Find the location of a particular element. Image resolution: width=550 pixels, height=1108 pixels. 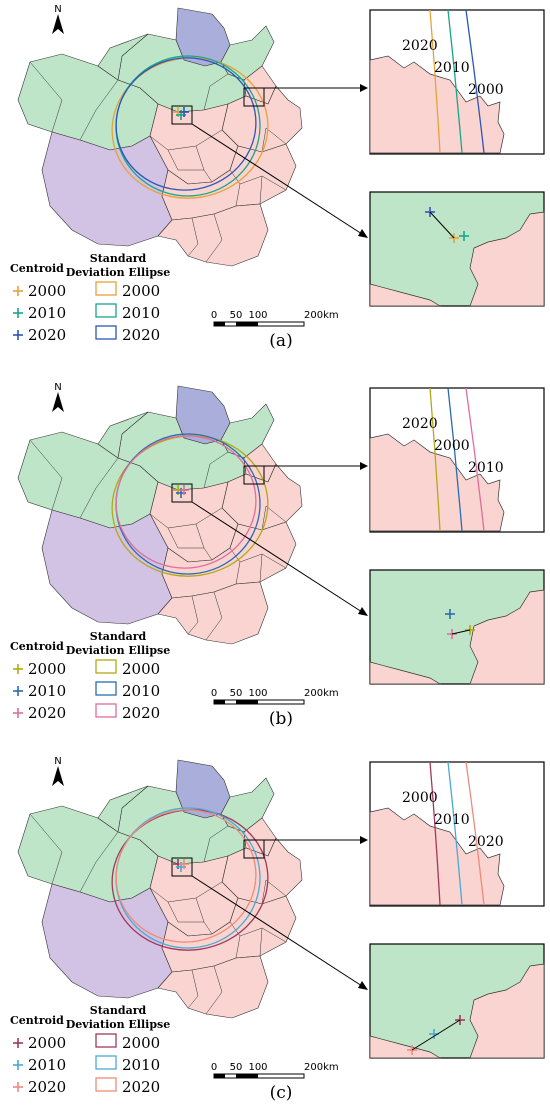

zoom-inset-boundary: 2020 2000 2010 is located at coordinates (457, 460).